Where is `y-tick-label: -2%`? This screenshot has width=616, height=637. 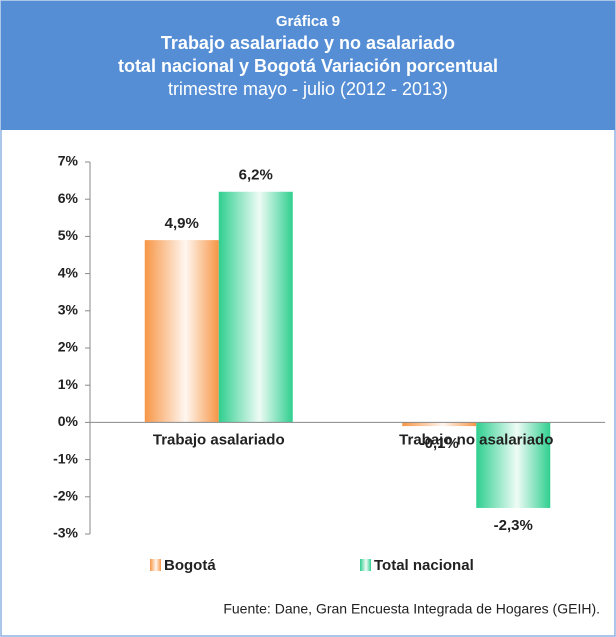 y-tick-label: -2% is located at coordinates (65, 496).